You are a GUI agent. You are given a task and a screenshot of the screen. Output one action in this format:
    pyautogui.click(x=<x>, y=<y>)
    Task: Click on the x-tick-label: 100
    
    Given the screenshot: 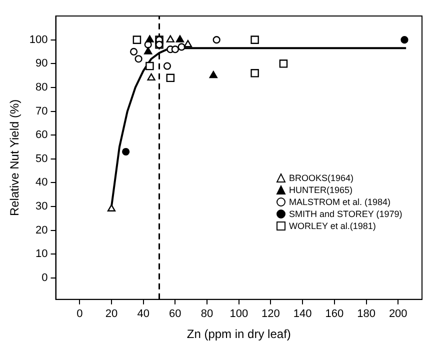 What is the action you would take?
    pyautogui.click(x=239, y=314)
    